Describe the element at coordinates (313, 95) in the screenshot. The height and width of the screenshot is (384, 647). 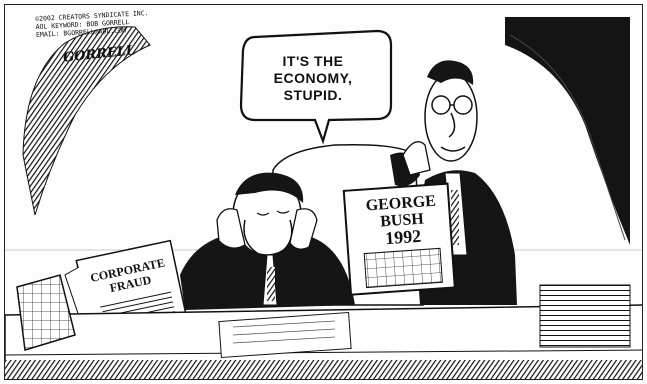
I see `bubble-line-3: STUPID.` at that location.